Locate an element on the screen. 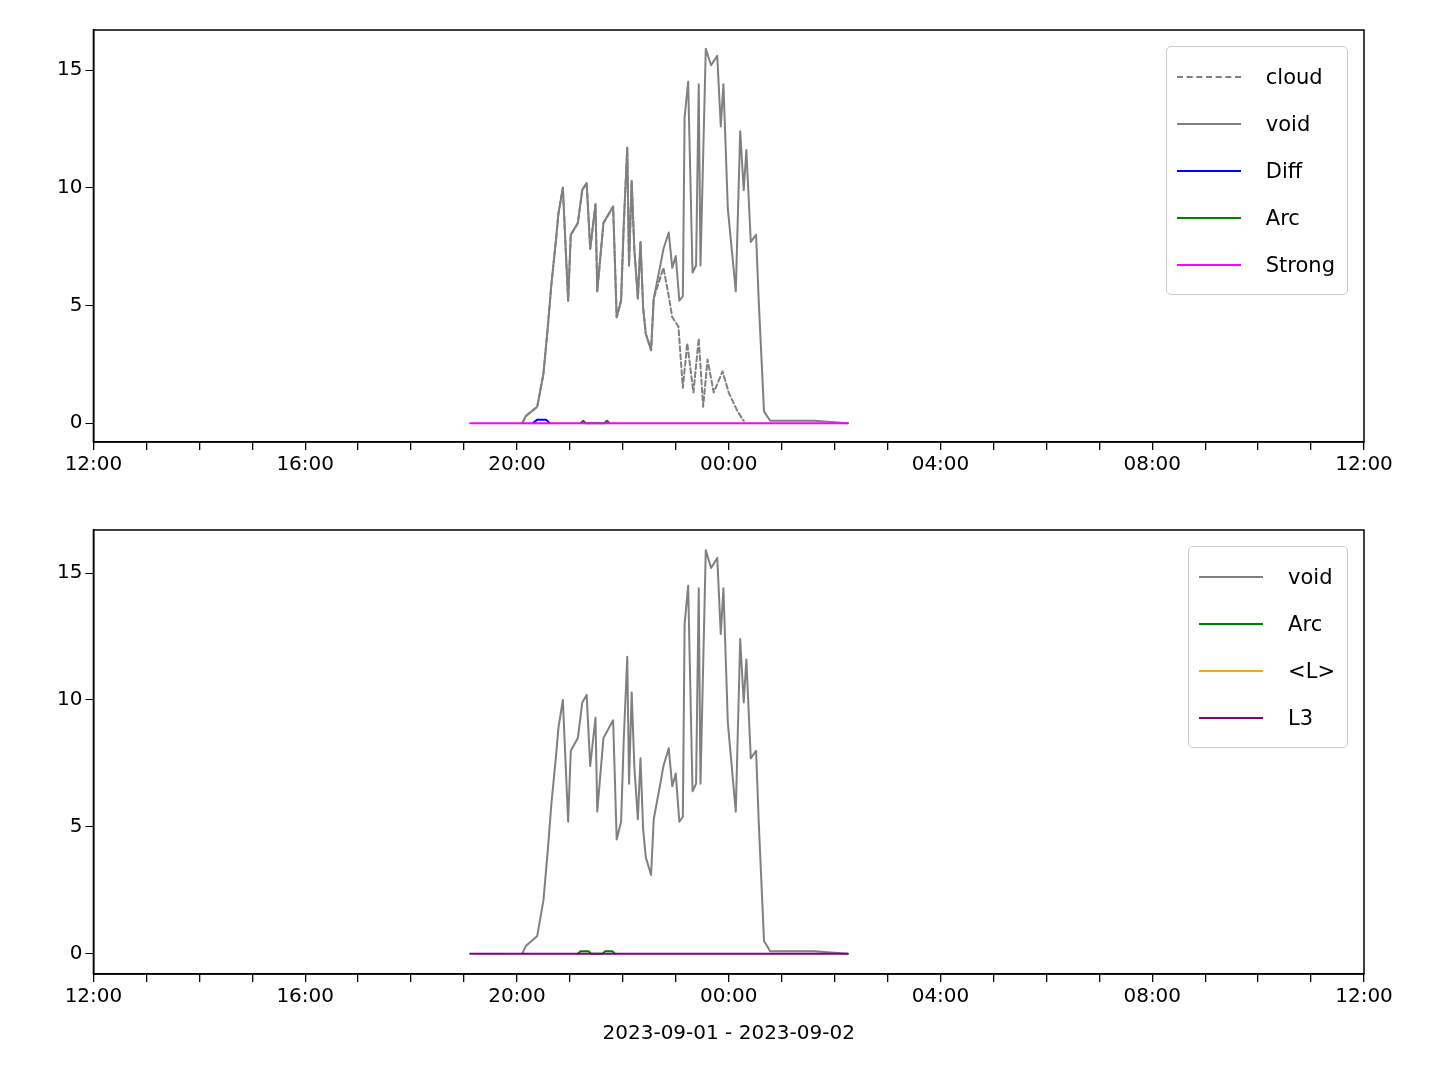  legend-label: L3 is located at coordinates (1301, 717).